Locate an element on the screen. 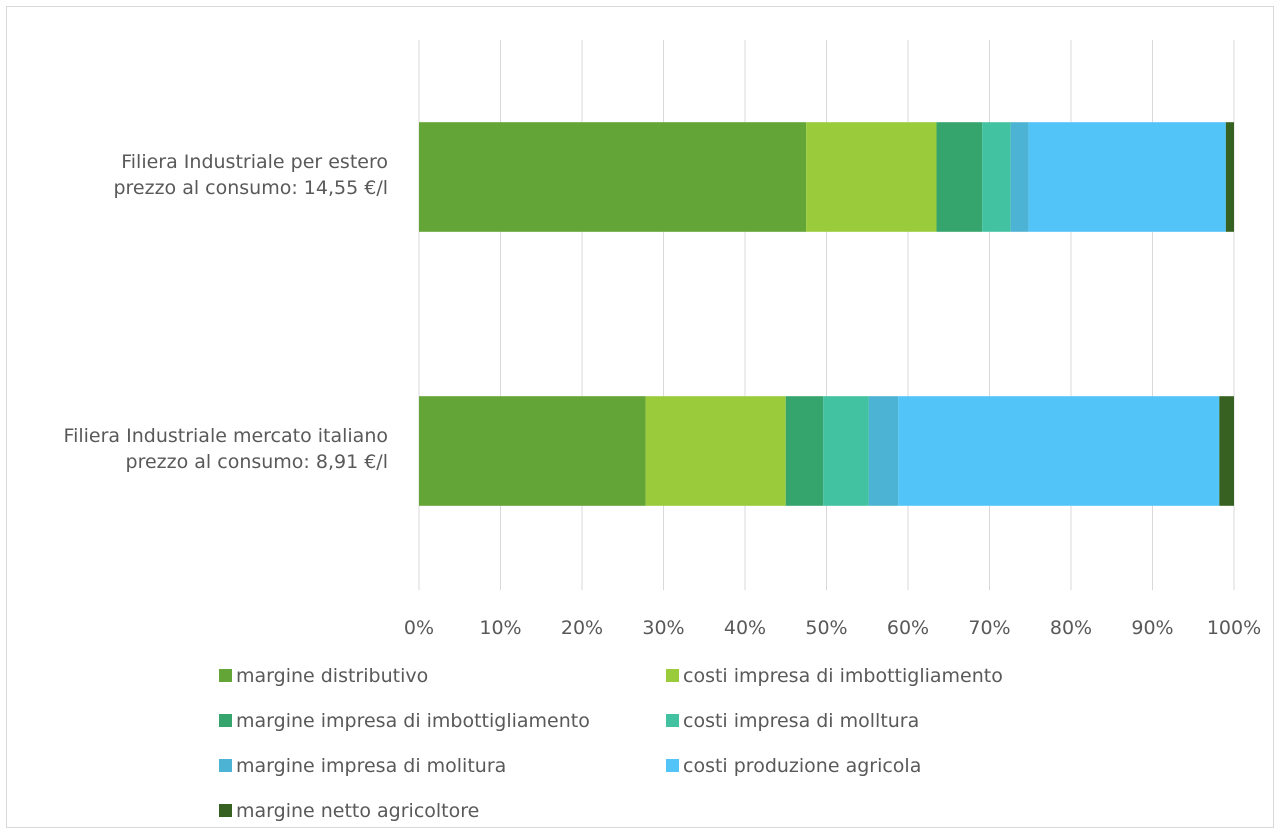 The height and width of the screenshot is (836, 1282). legend-label: margine distributivo is located at coordinates (332, 676).